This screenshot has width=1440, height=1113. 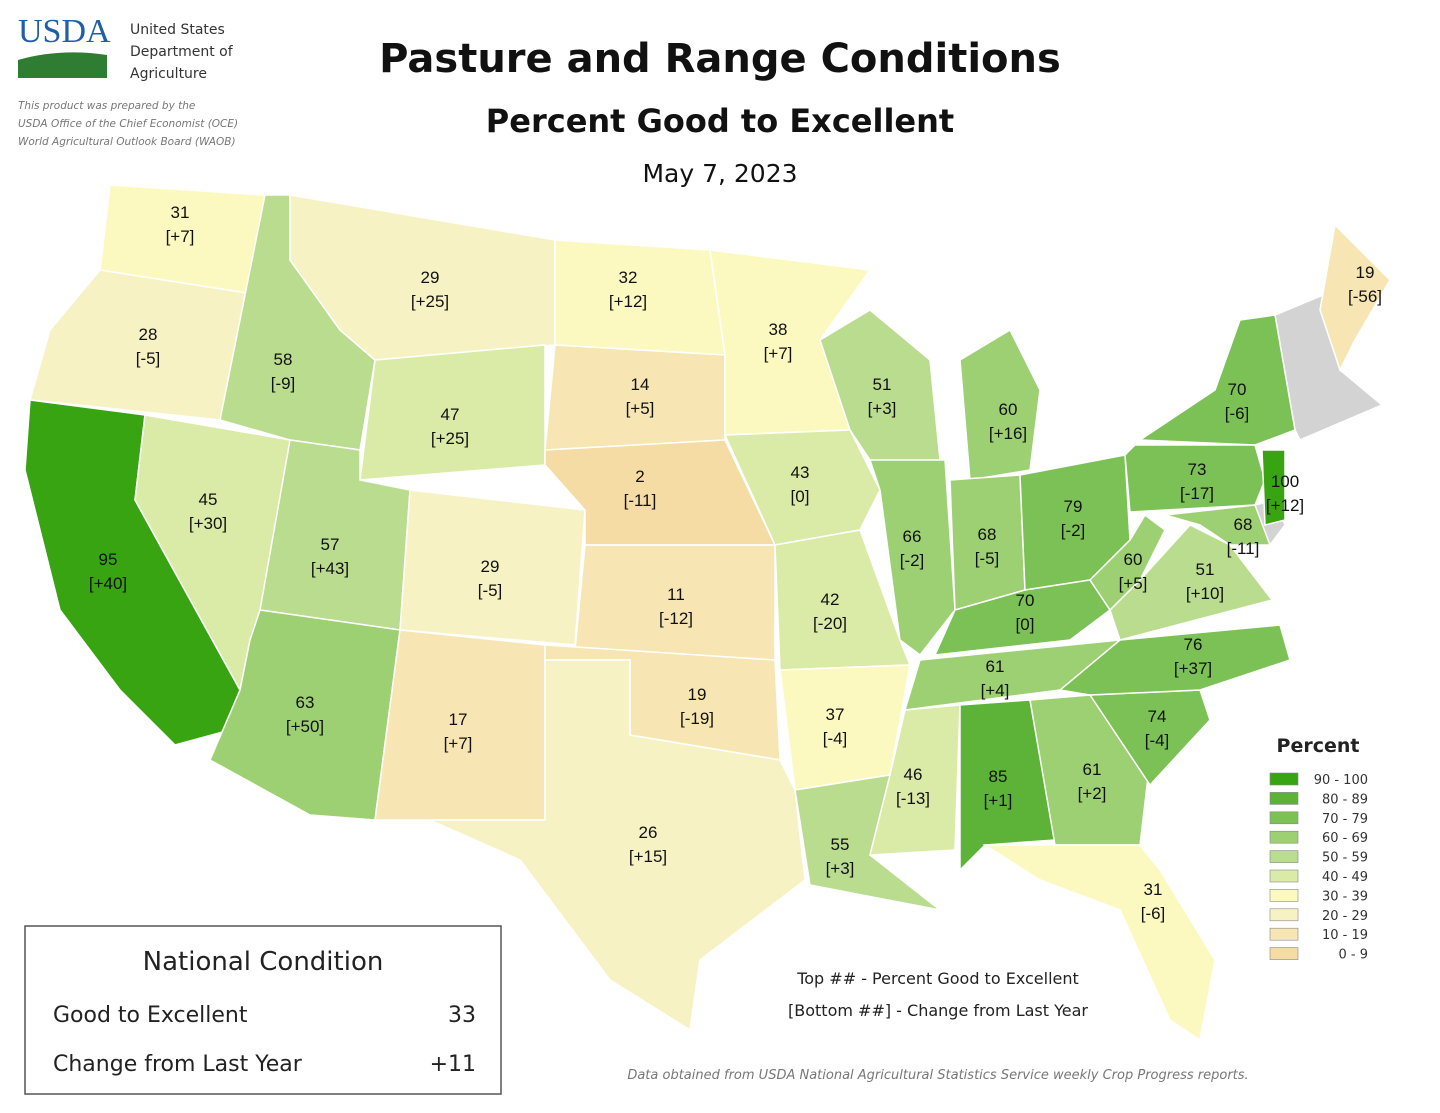 What do you see at coordinates (778, 329) in the screenshot?
I see `state-value: 38` at bounding box center [778, 329].